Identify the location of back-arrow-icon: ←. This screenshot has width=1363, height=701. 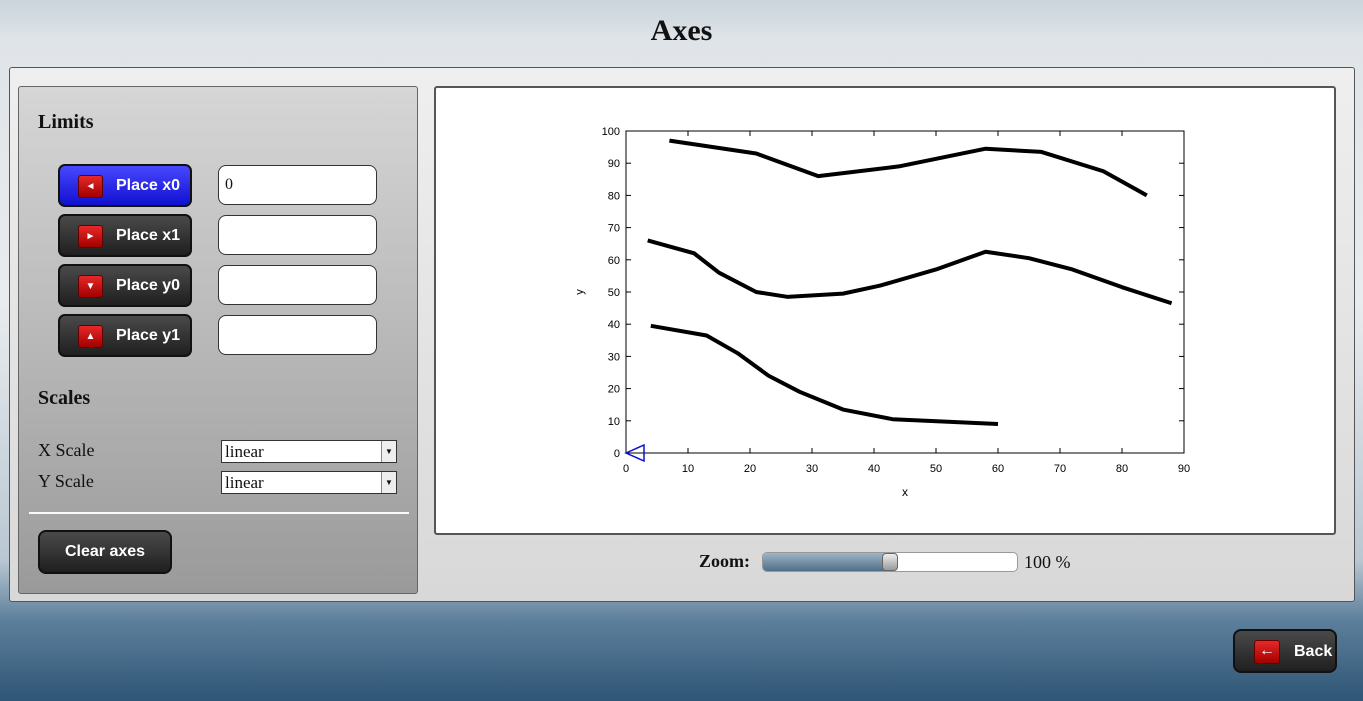
(1267, 652).